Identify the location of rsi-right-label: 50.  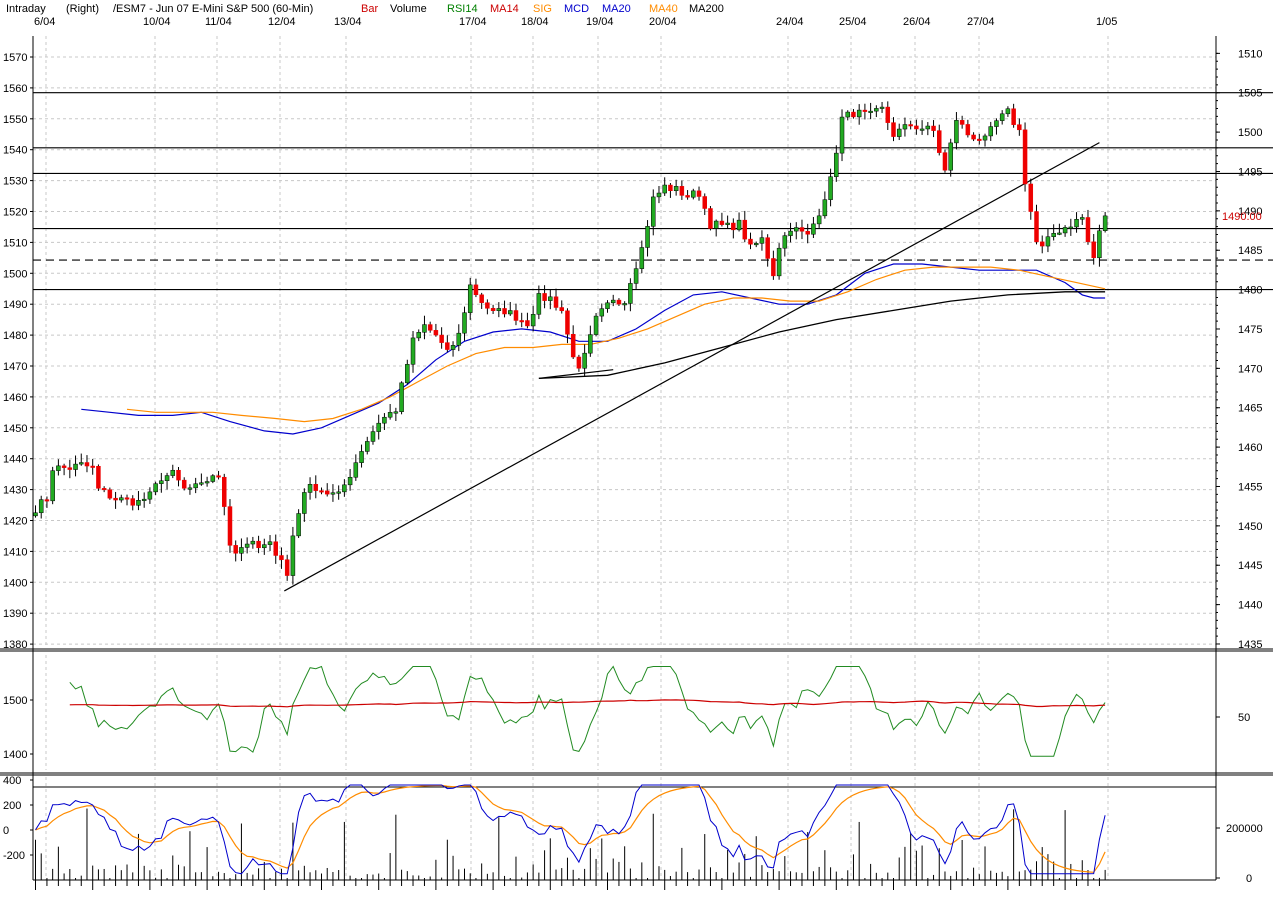
(1244, 718).